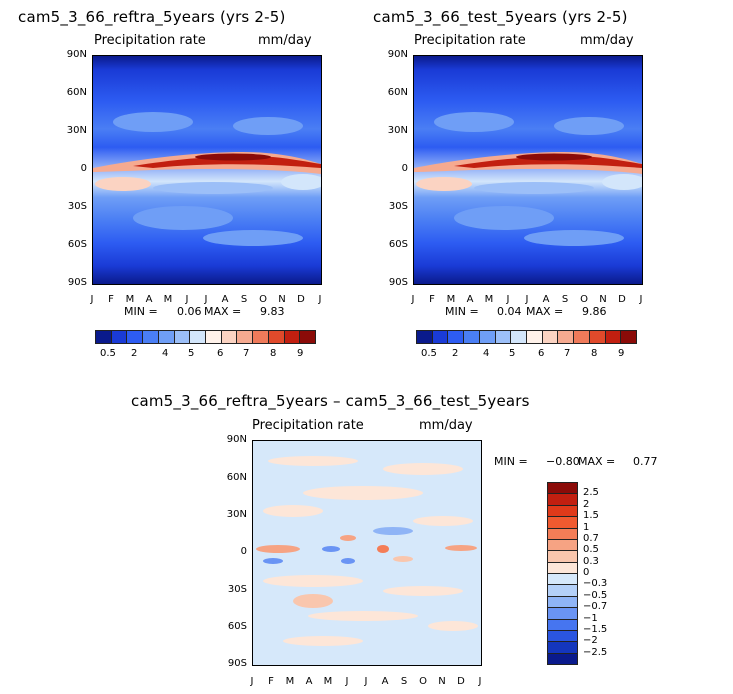  Describe the element at coordinates (586, 527) in the screenshot. I see `colorbar-label: 1` at that location.